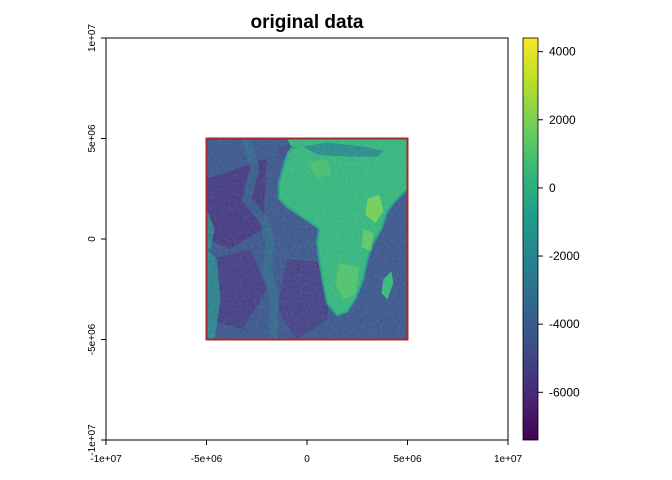  Describe the element at coordinates (92, 440) in the screenshot. I see `y-tick-label: -1e+07` at that location.